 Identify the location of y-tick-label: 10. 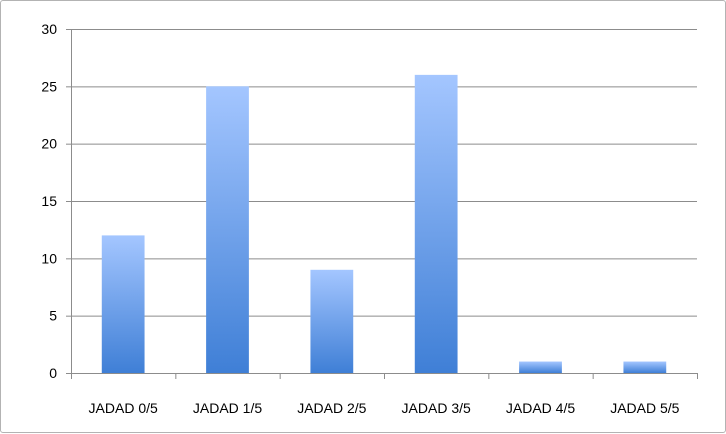
(49, 258).